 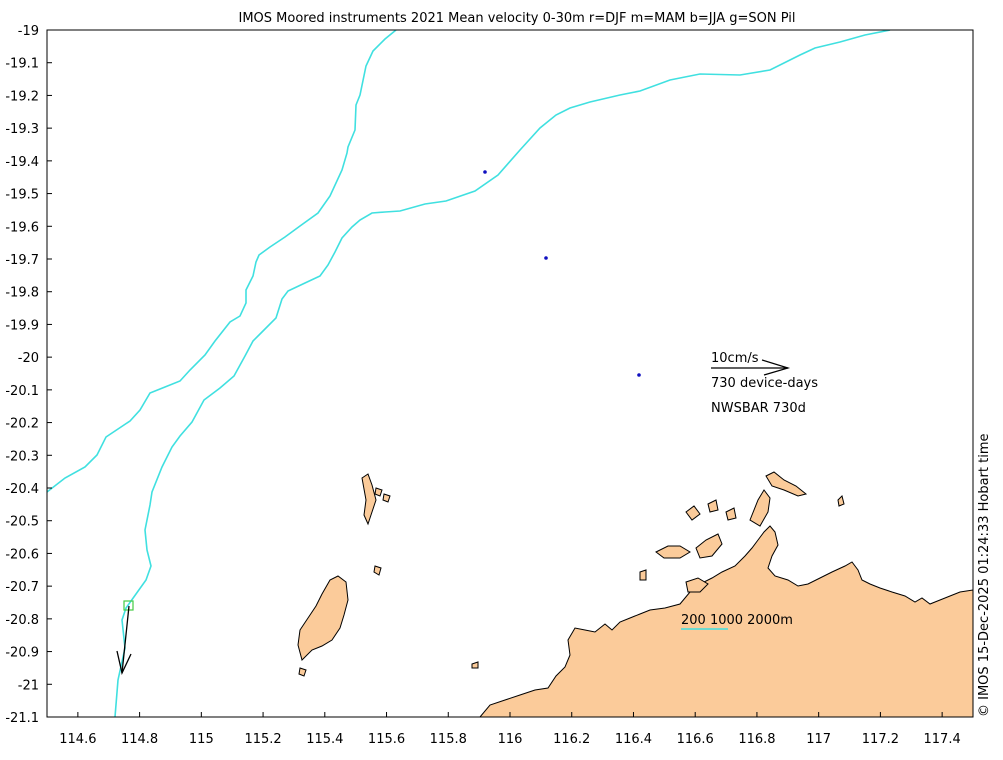 What do you see at coordinates (22, 554) in the screenshot?
I see `y-tick-label: -20.6` at bounding box center [22, 554].